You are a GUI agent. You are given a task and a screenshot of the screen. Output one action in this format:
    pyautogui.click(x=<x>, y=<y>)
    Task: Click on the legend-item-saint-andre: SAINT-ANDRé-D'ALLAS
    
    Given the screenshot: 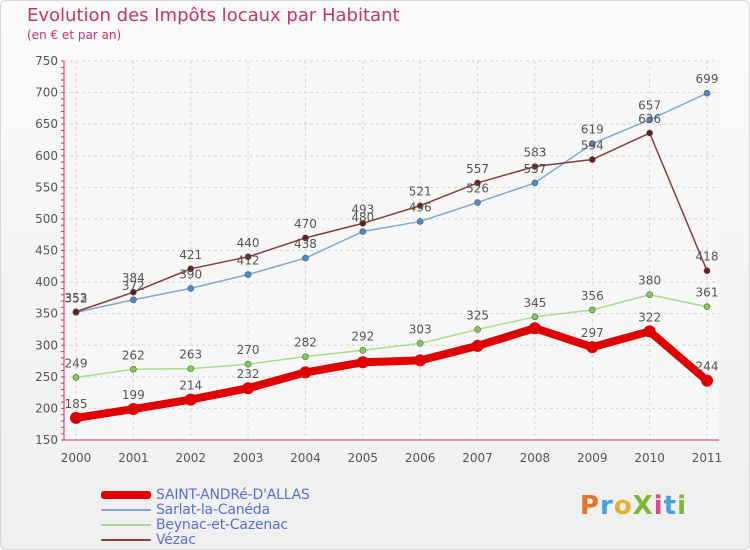 What is the action you would take?
    pyautogui.click(x=205, y=495)
    